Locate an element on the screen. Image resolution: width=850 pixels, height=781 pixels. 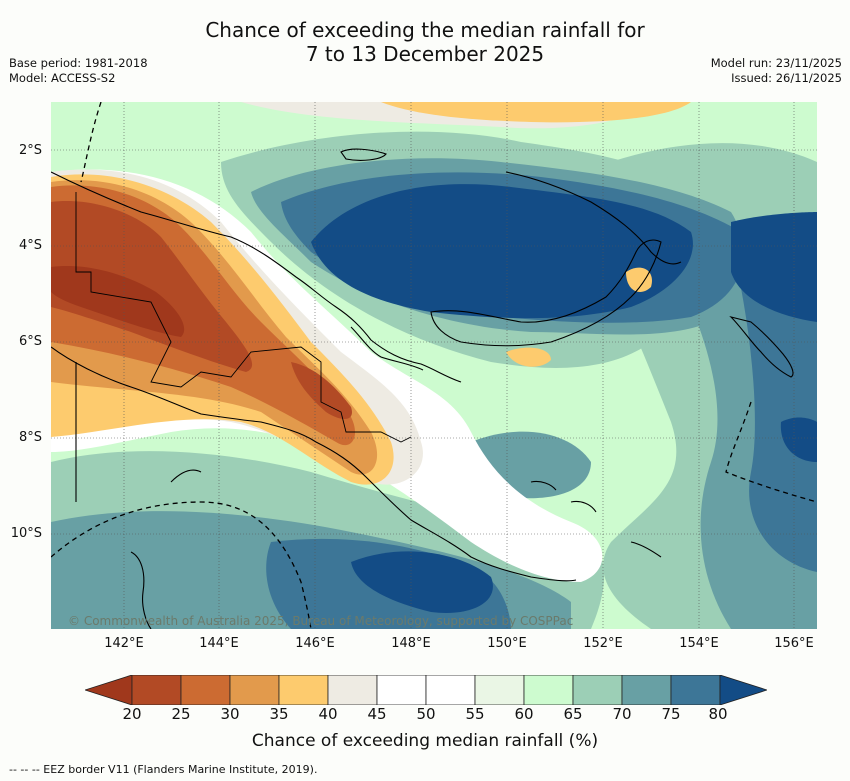
cbar-tick-20: 20 is located at coordinates (132, 714).